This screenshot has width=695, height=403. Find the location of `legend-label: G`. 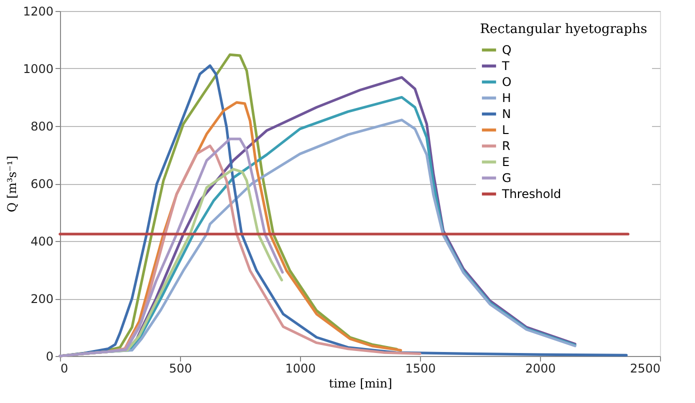

legend-label: G is located at coordinates (507, 178).